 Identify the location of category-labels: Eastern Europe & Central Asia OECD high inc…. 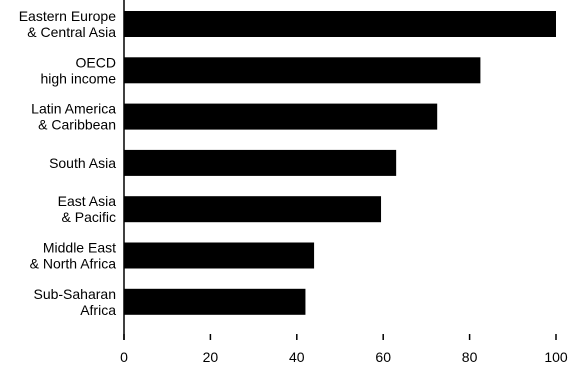
(68, 163).